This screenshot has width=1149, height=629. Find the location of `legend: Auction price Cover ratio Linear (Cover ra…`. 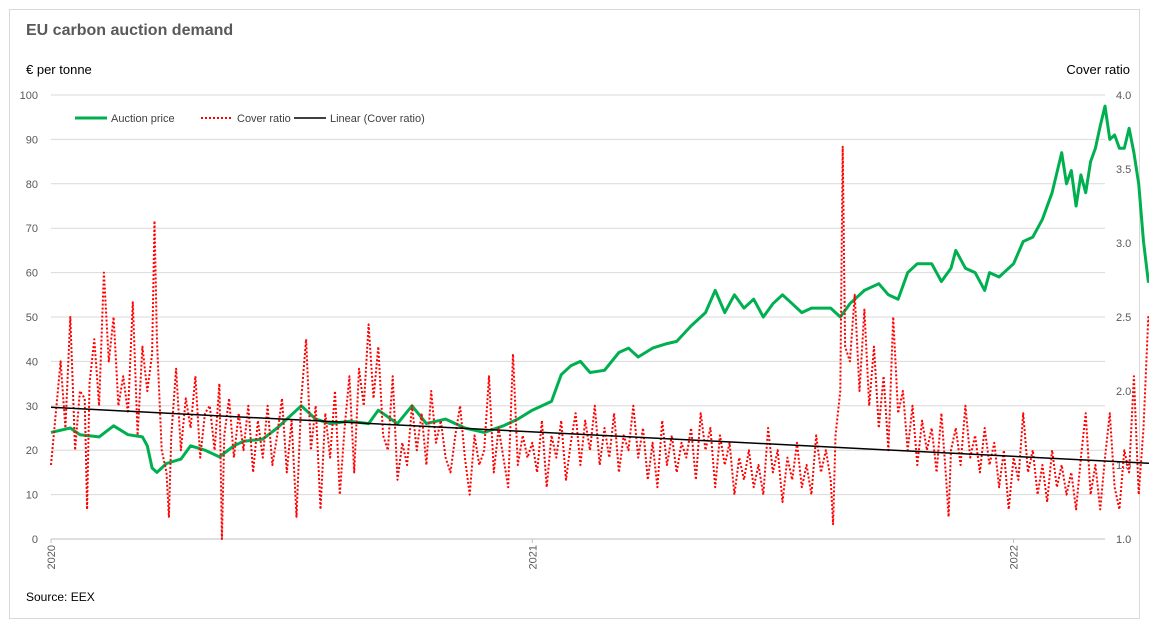

legend: Auction price Cover ratio Linear (Cover ra… is located at coordinates (250, 119).